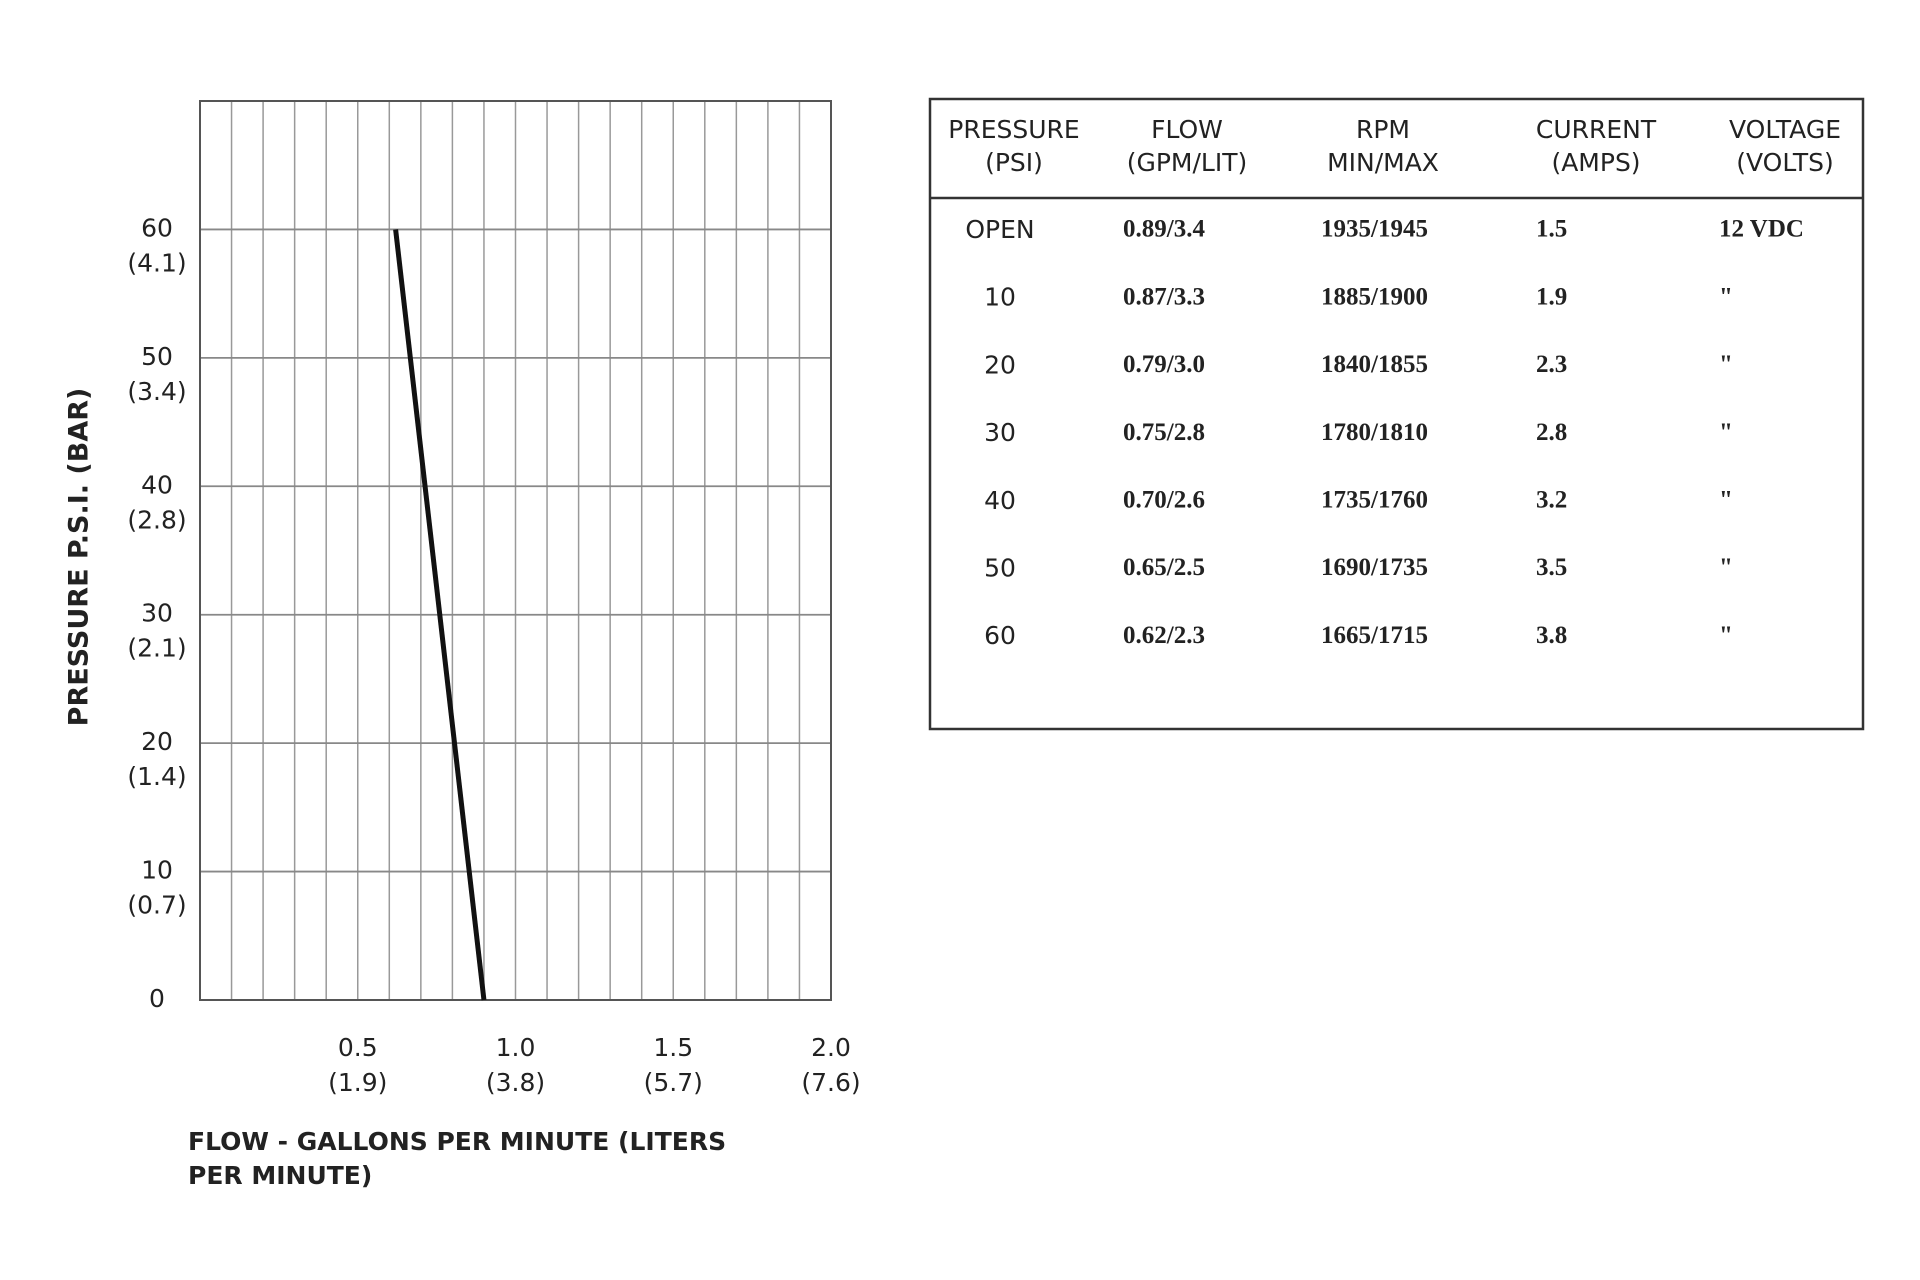 The height and width of the screenshot is (1280, 1920). What do you see at coordinates (1551, 635) in the screenshot?
I see `table-cell: 3.8` at bounding box center [1551, 635].